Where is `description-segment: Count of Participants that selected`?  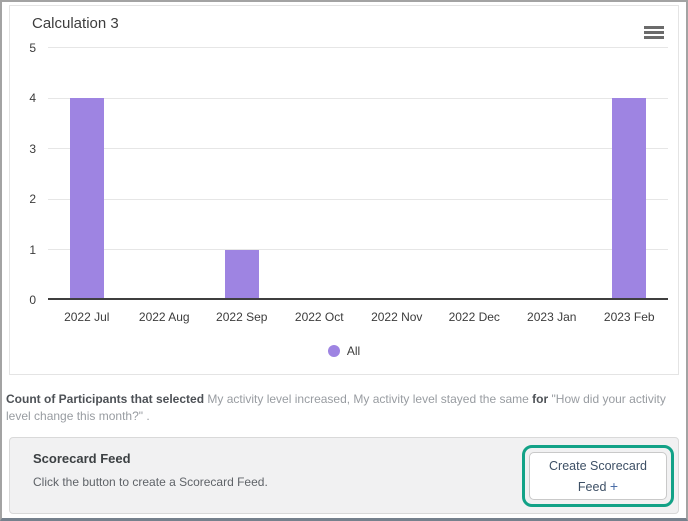
description-segment: Count of Participants that selected is located at coordinates (107, 399).